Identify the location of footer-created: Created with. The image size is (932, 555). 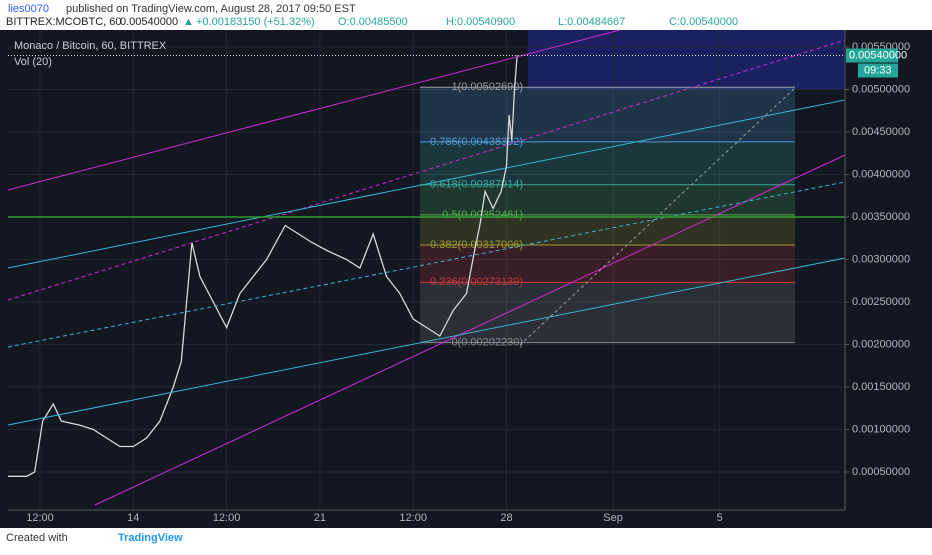
(37, 538).